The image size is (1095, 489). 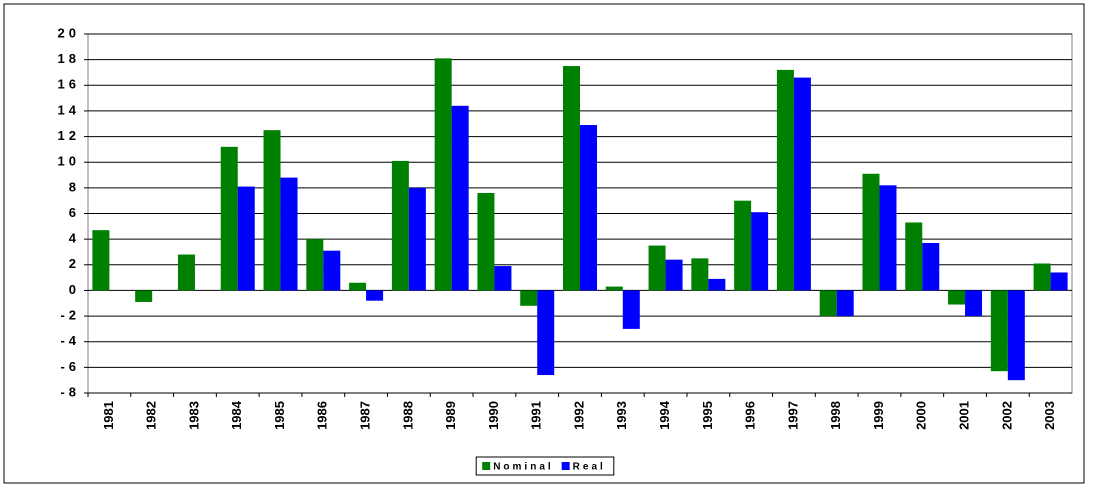 What do you see at coordinates (74, 212) in the screenshot?
I see `y-tick-label: 6` at bounding box center [74, 212].